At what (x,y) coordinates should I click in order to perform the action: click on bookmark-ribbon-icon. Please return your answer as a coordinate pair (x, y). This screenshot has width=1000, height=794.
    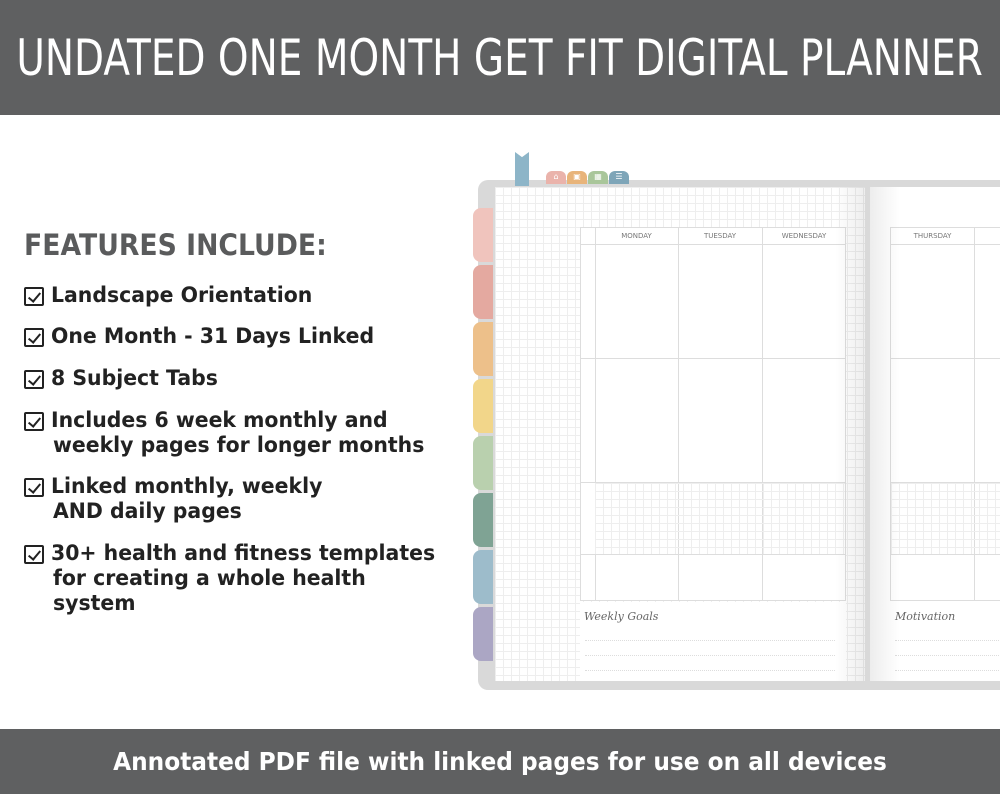
    Looking at the image, I should click on (522, 169).